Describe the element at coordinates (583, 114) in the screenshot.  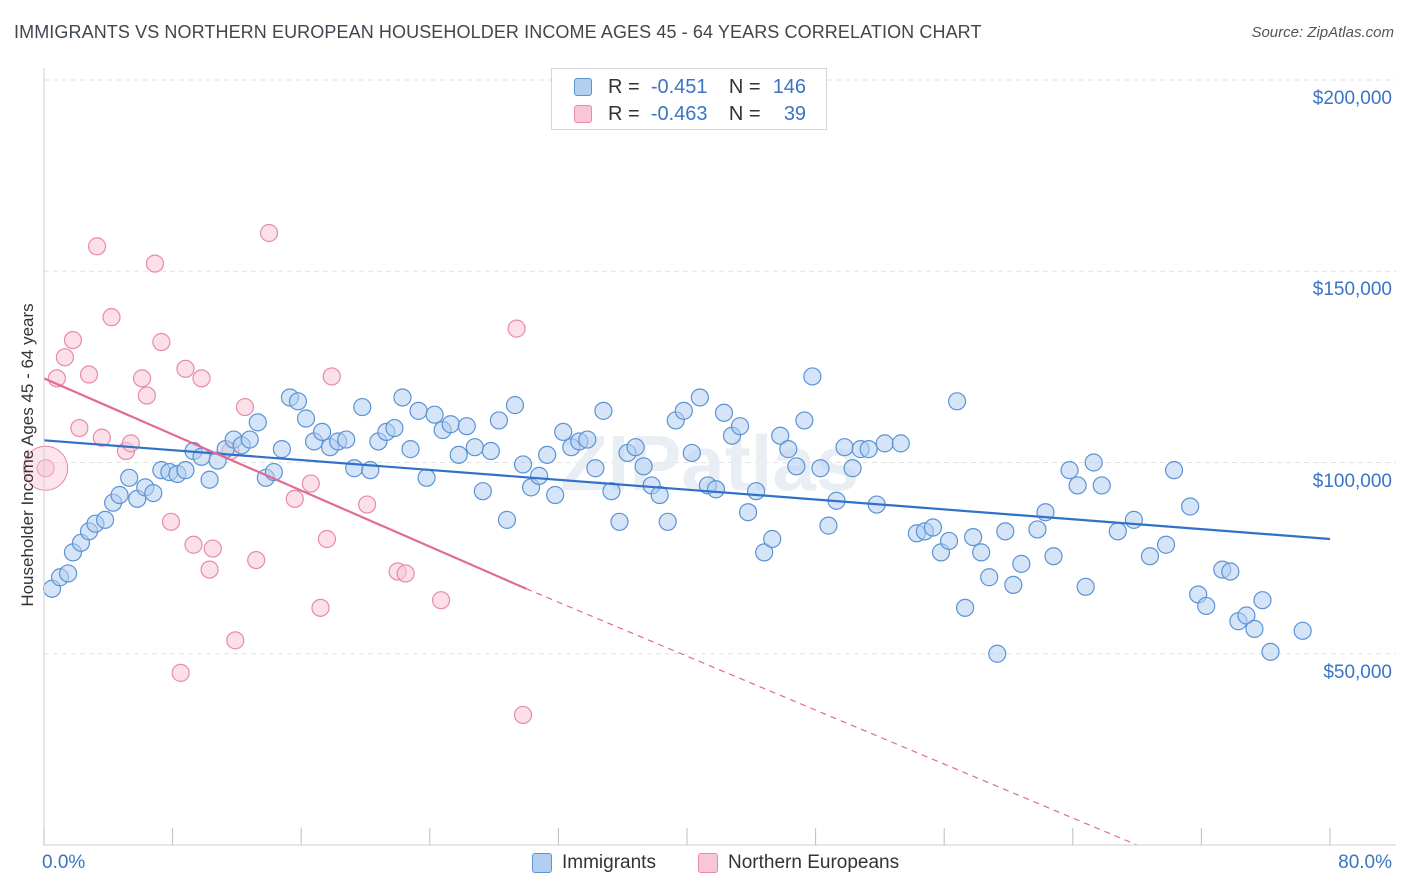
I see `legend-swatch-northern-europeans` at that location.